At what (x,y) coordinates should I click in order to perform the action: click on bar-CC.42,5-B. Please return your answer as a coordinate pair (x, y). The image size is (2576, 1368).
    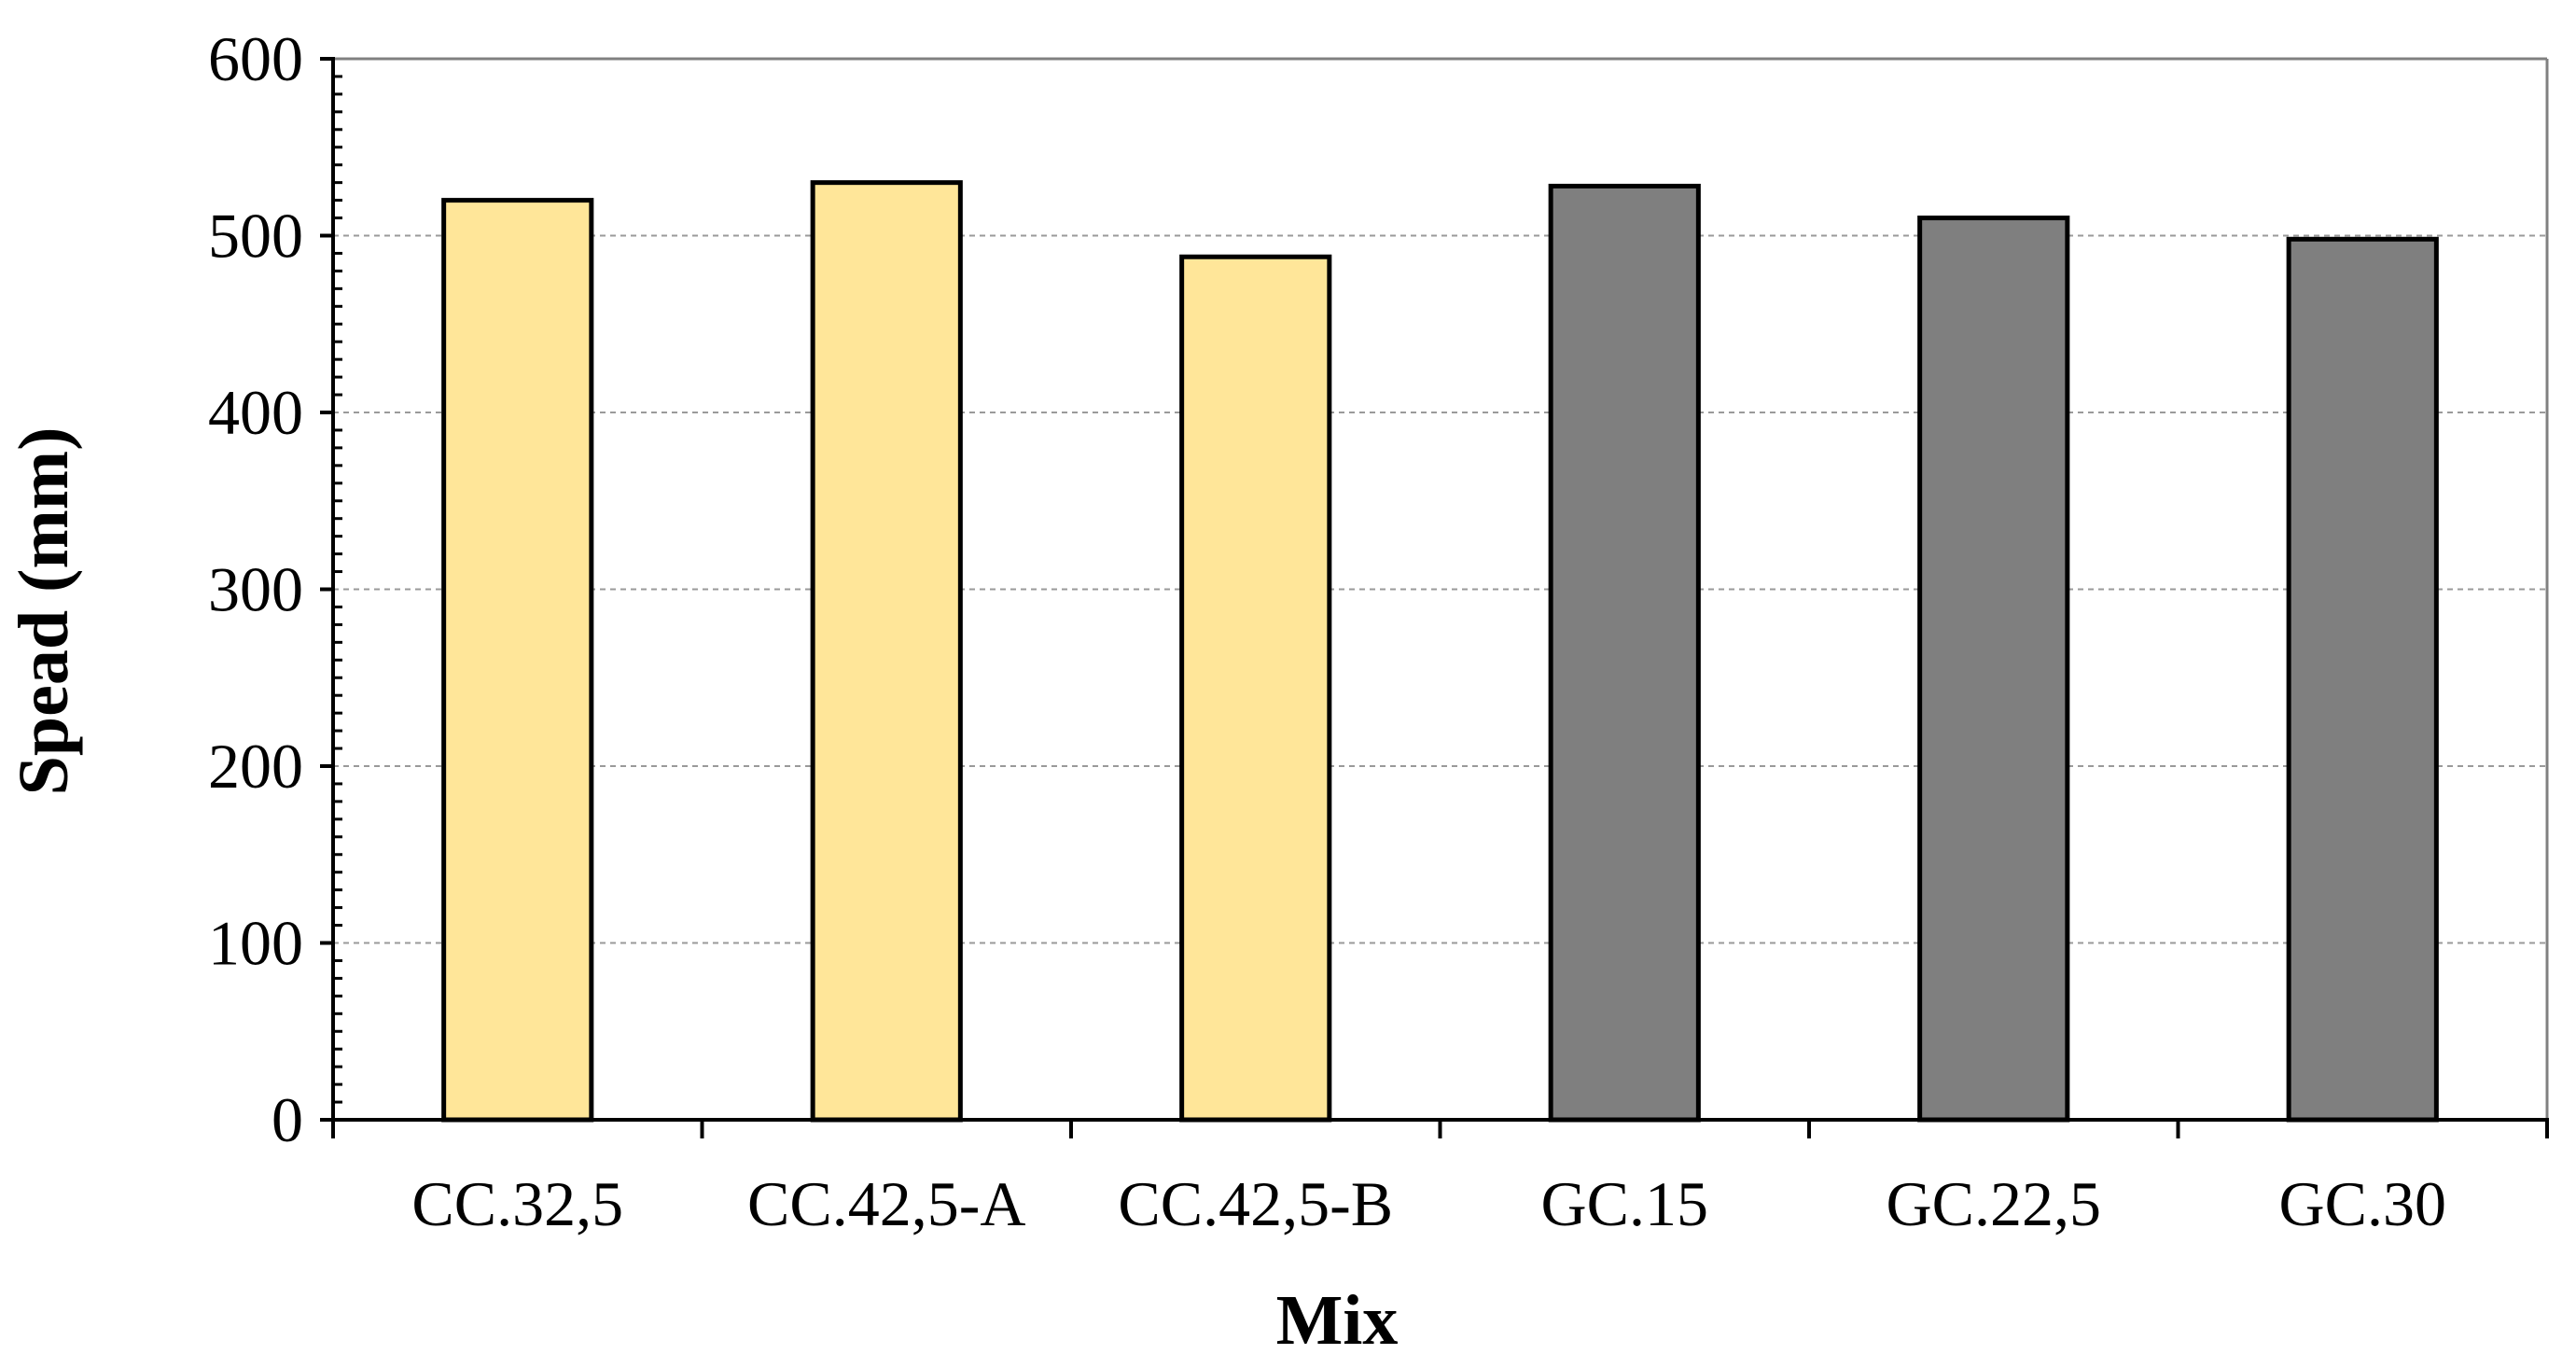
    Looking at the image, I should click on (1255, 688).